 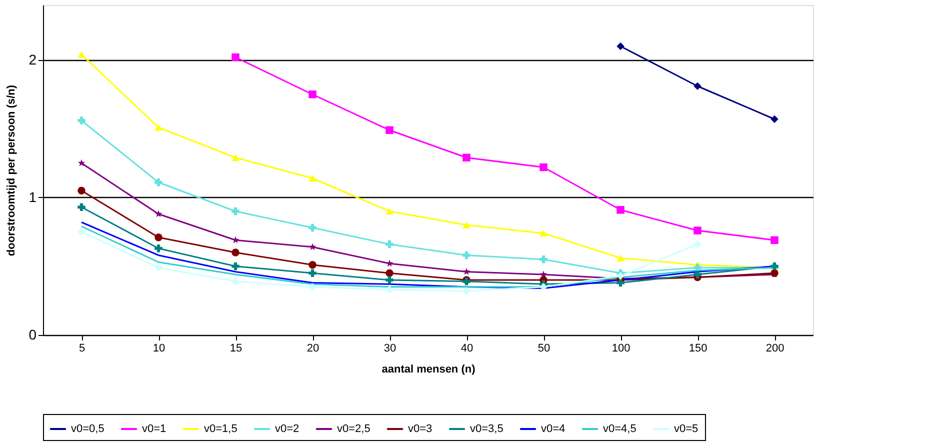 I want to click on legend-label: v0=2, so click(x=287, y=429).